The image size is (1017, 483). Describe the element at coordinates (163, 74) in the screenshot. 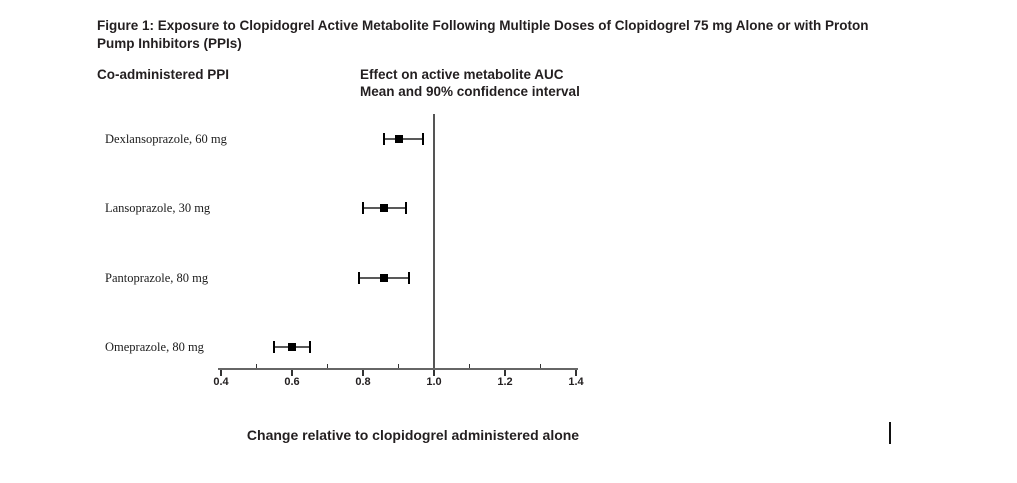

I see `column-header-ppi: Co-administered PPI` at that location.